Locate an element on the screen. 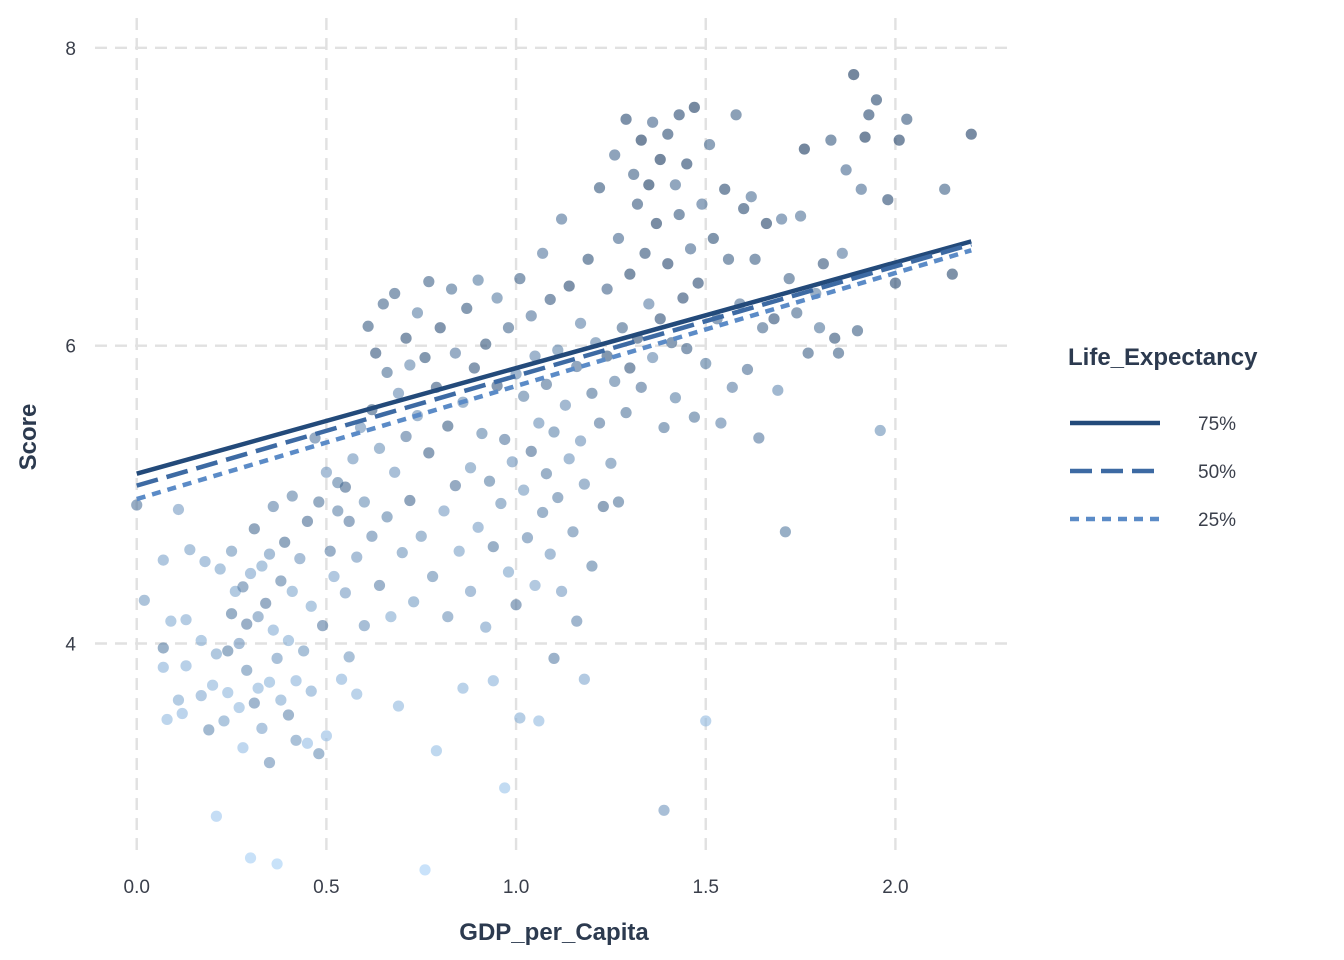 The height and width of the screenshot is (960, 1344). legend-title: Life_Expectancy is located at coordinates (1163, 357).